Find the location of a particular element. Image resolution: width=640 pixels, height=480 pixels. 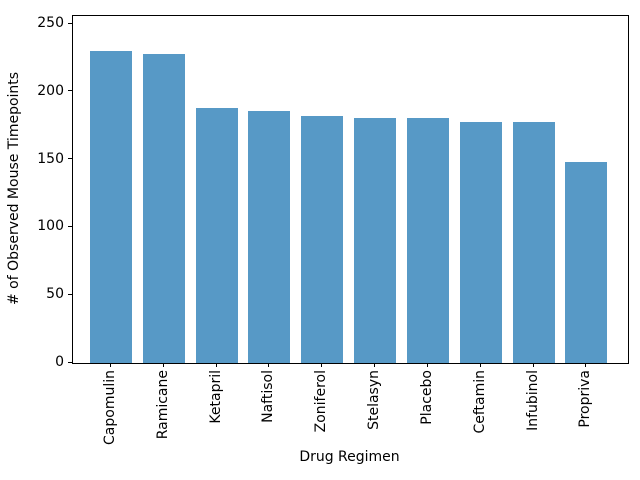

bar-zoniferol is located at coordinates (322, 239).